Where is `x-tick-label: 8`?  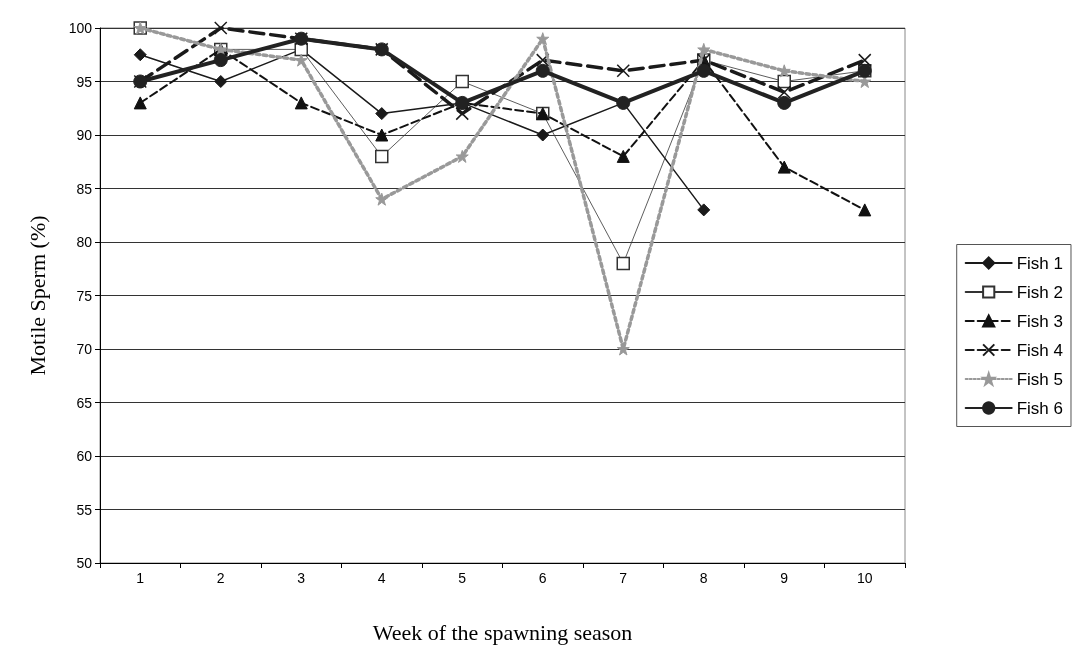
x-tick-label: 8 is located at coordinates (703, 578).